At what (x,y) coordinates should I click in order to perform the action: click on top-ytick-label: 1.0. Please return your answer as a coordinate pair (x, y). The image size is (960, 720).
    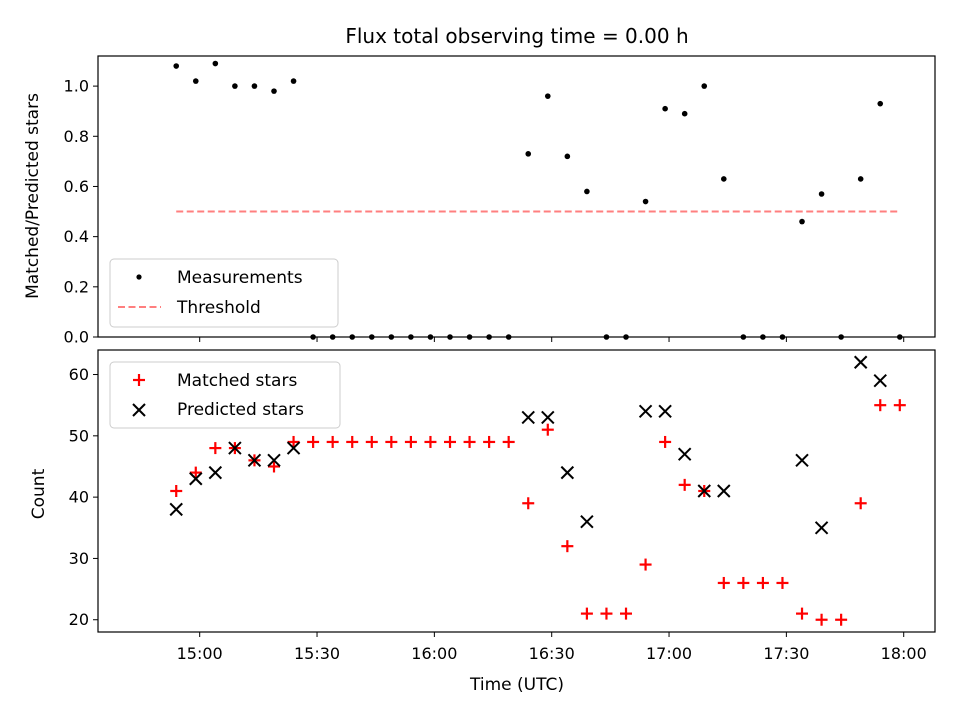
    Looking at the image, I should click on (76, 86).